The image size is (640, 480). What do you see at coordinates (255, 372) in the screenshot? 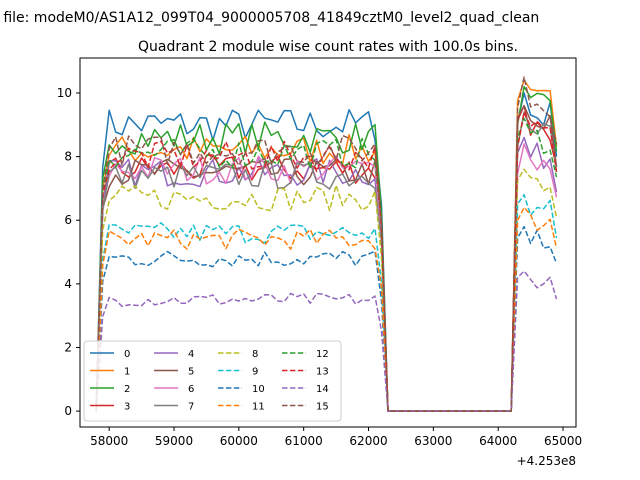
I see `legend-label-9: 9` at bounding box center [255, 372].